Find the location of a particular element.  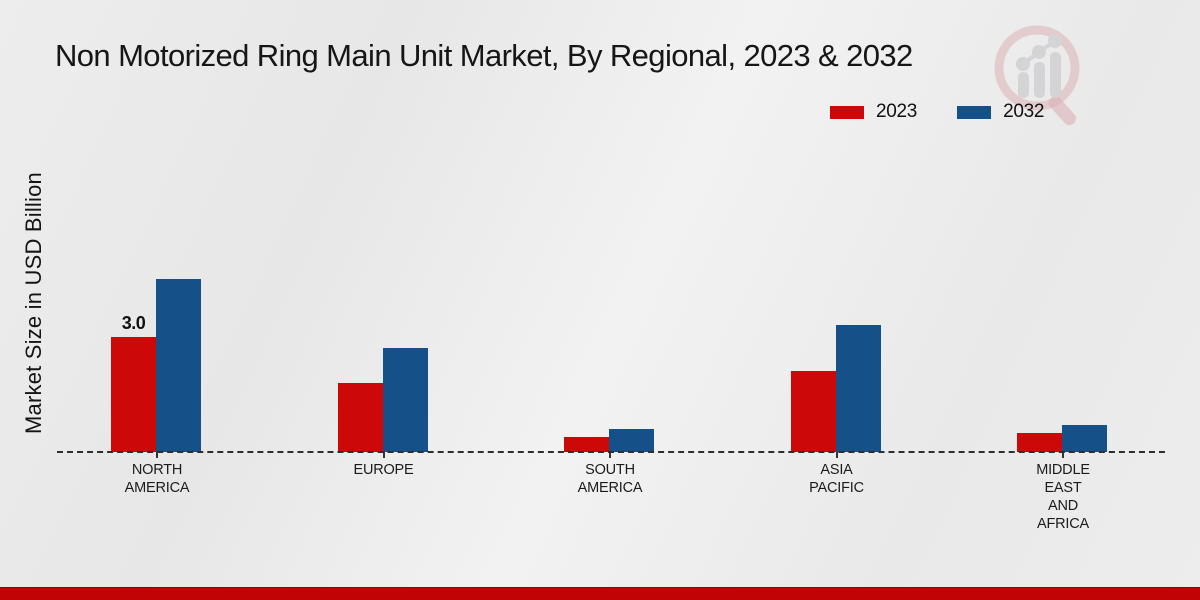

bar-2032-middle-east-and-africa is located at coordinates (1084, 438).